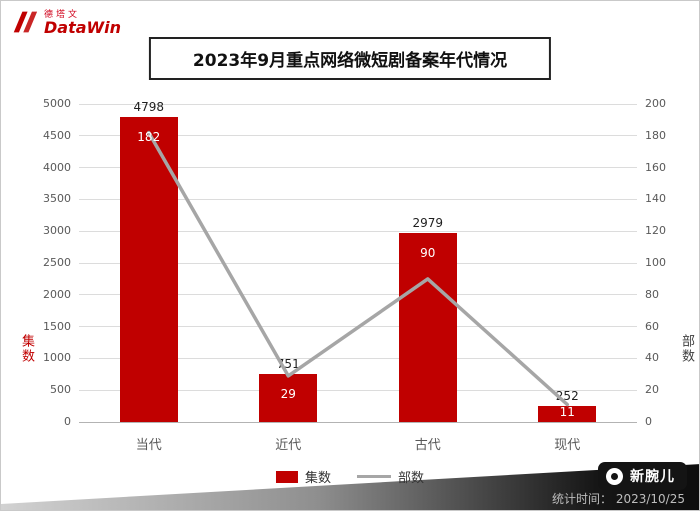  Describe the element at coordinates (303, 476) in the screenshot. I see `legend-item-episodes: 集数` at that location.